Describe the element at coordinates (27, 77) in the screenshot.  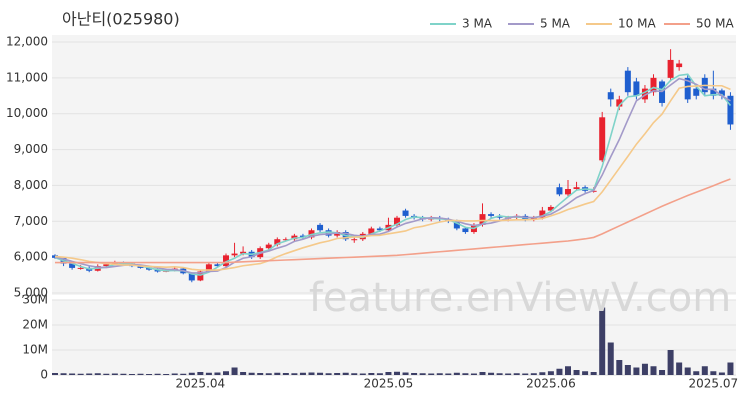
I see `y-tick-label: 11,000` at that location.